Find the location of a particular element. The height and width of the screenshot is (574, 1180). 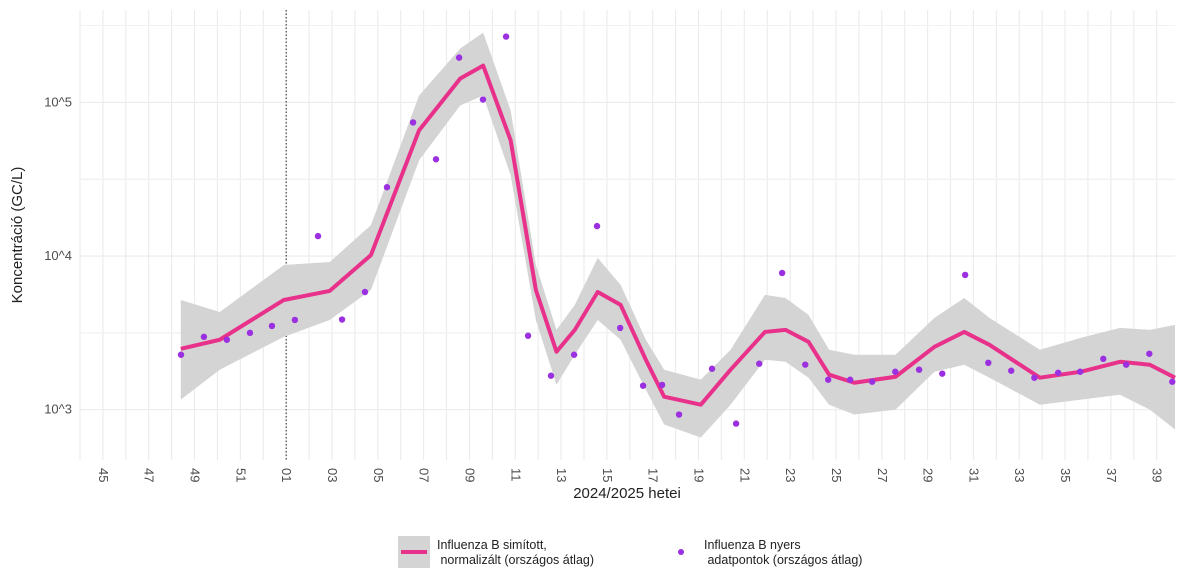

y-tick-label: 10^4 is located at coordinates (58, 255).